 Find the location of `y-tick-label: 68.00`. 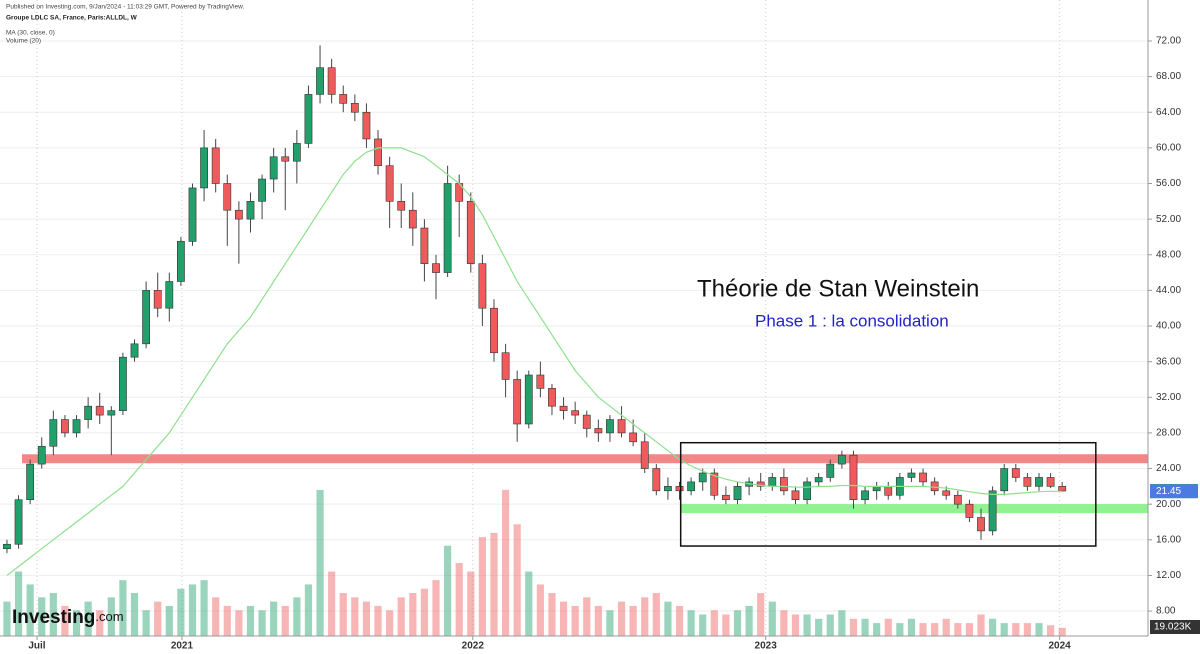

y-tick-label: 68.00 is located at coordinates (1168, 76).